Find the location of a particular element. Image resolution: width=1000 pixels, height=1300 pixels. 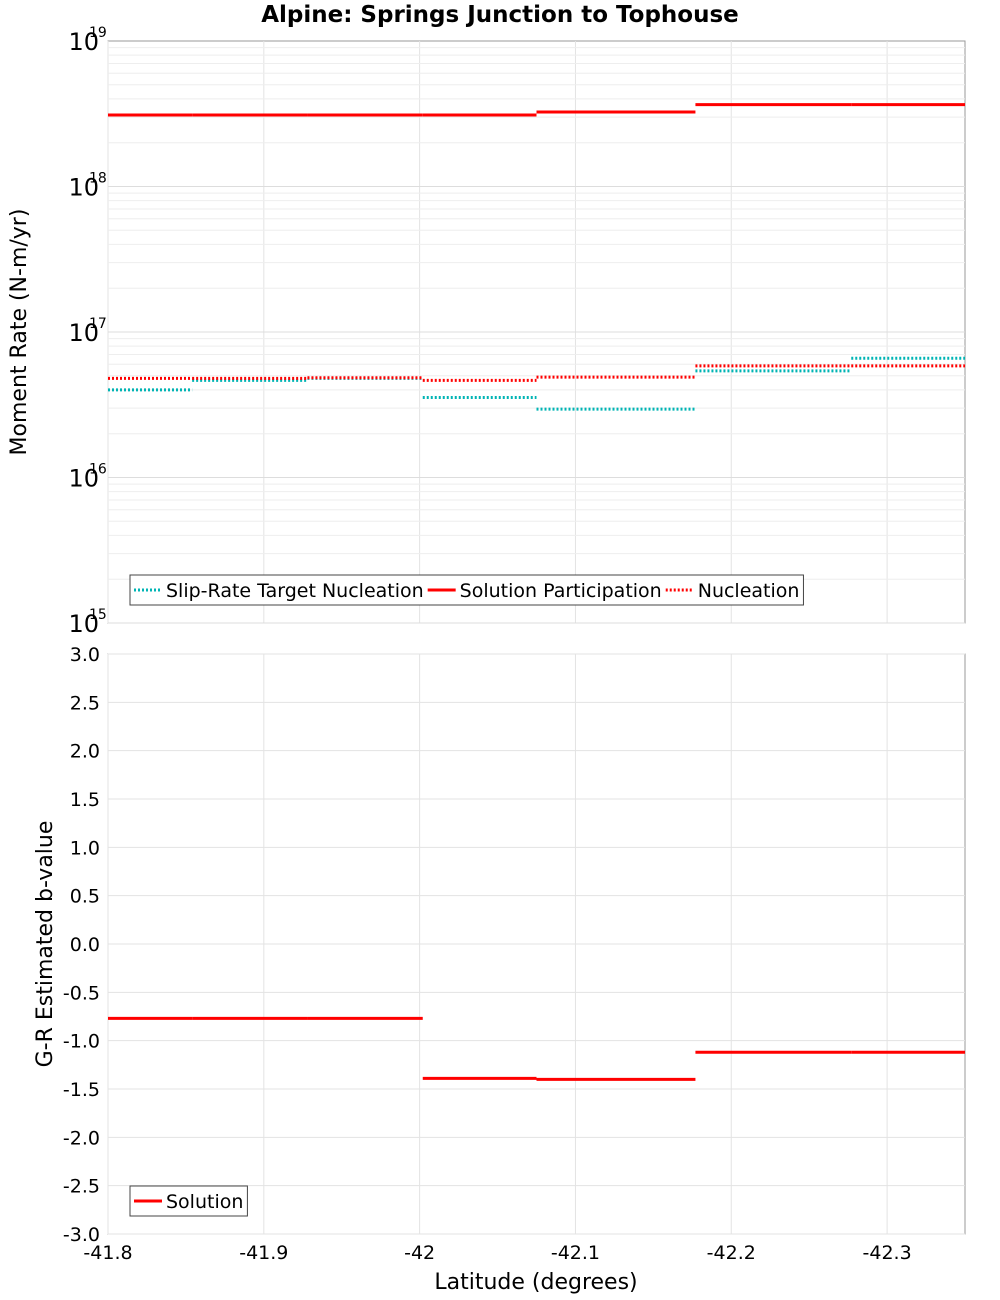

legend-label: Solution Participation is located at coordinates (561, 591).